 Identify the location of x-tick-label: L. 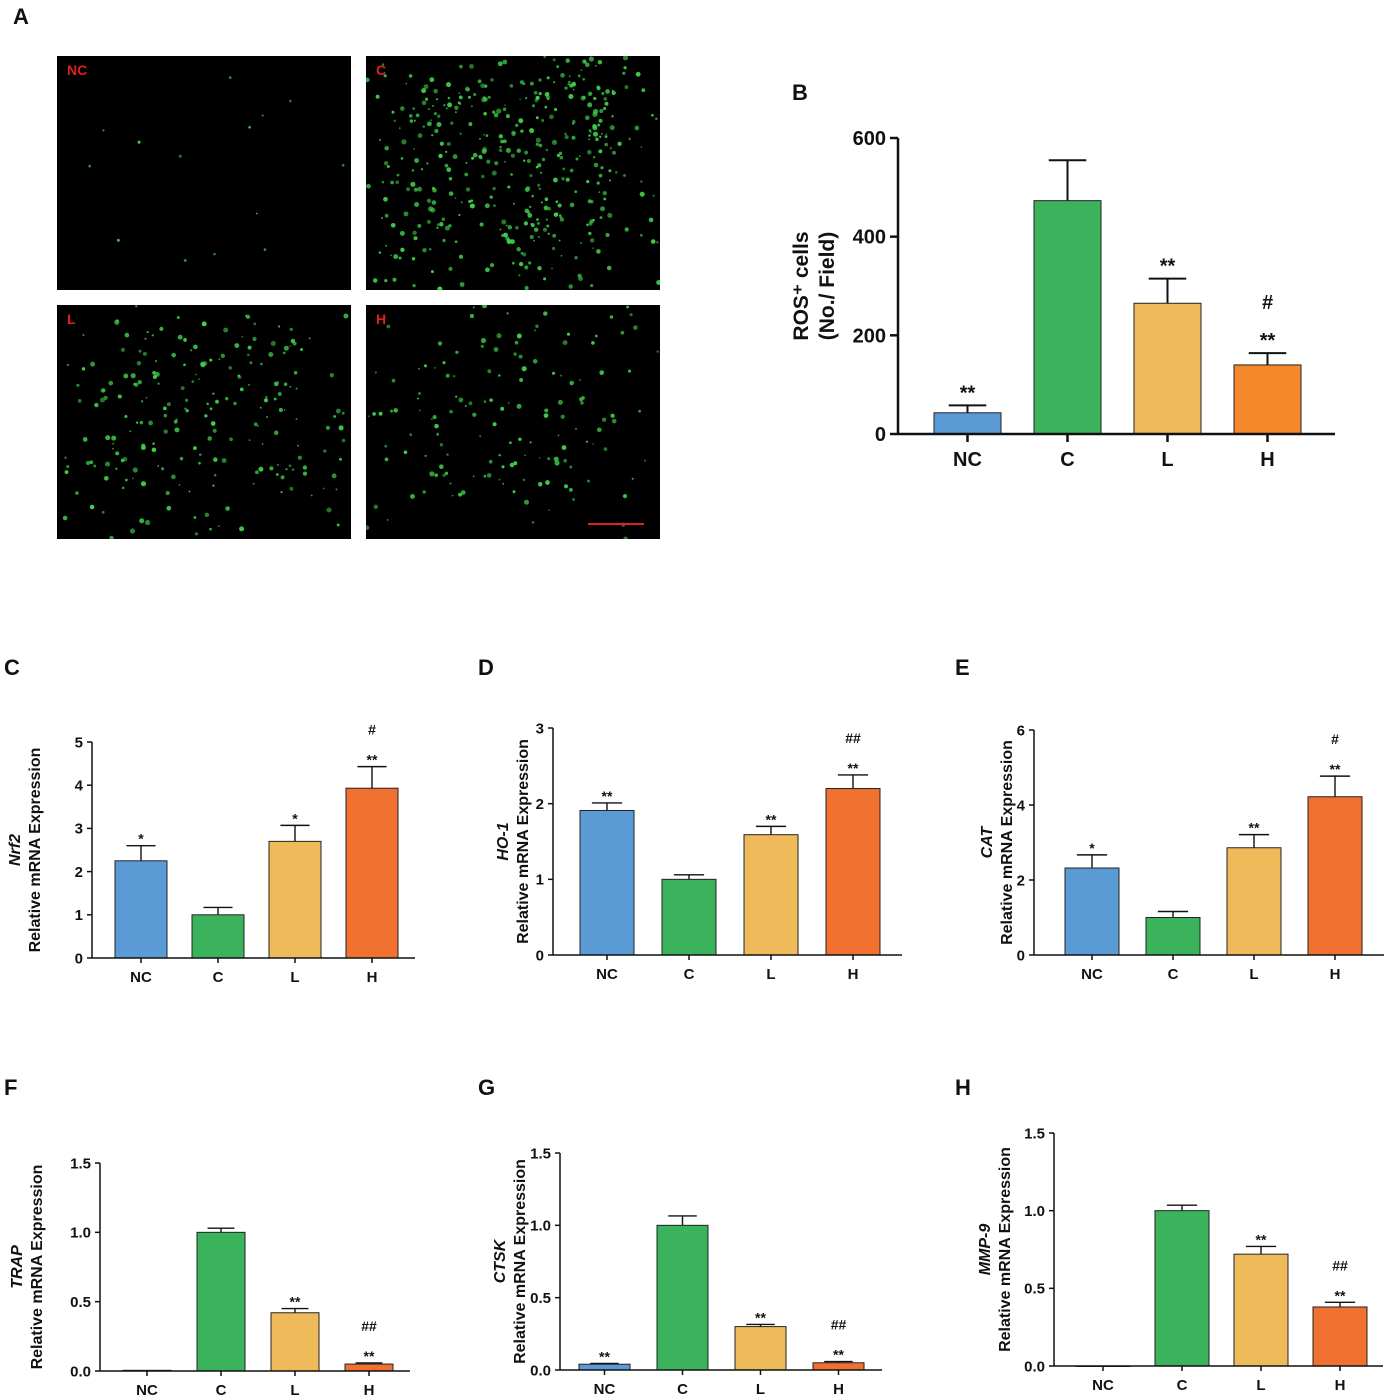
(1253, 974).